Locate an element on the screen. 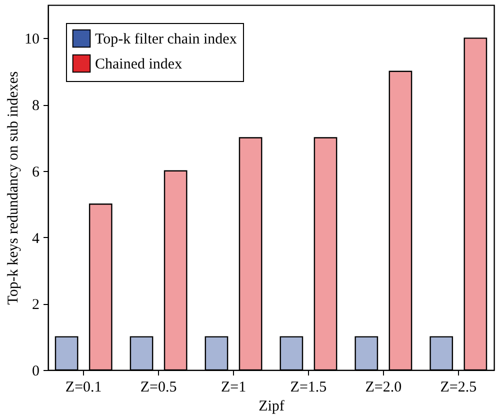 This screenshot has width=499, height=418. y-tick-label: 6 is located at coordinates (36, 172).